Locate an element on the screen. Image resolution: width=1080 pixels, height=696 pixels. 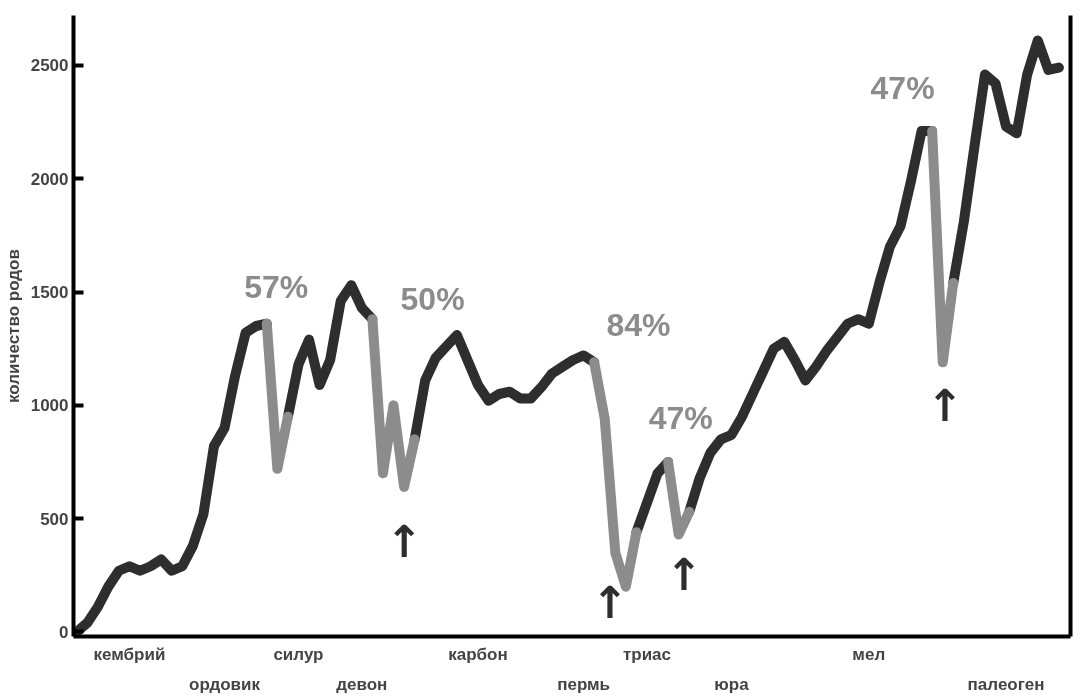
x-tick-label: силур is located at coordinates (298, 654).